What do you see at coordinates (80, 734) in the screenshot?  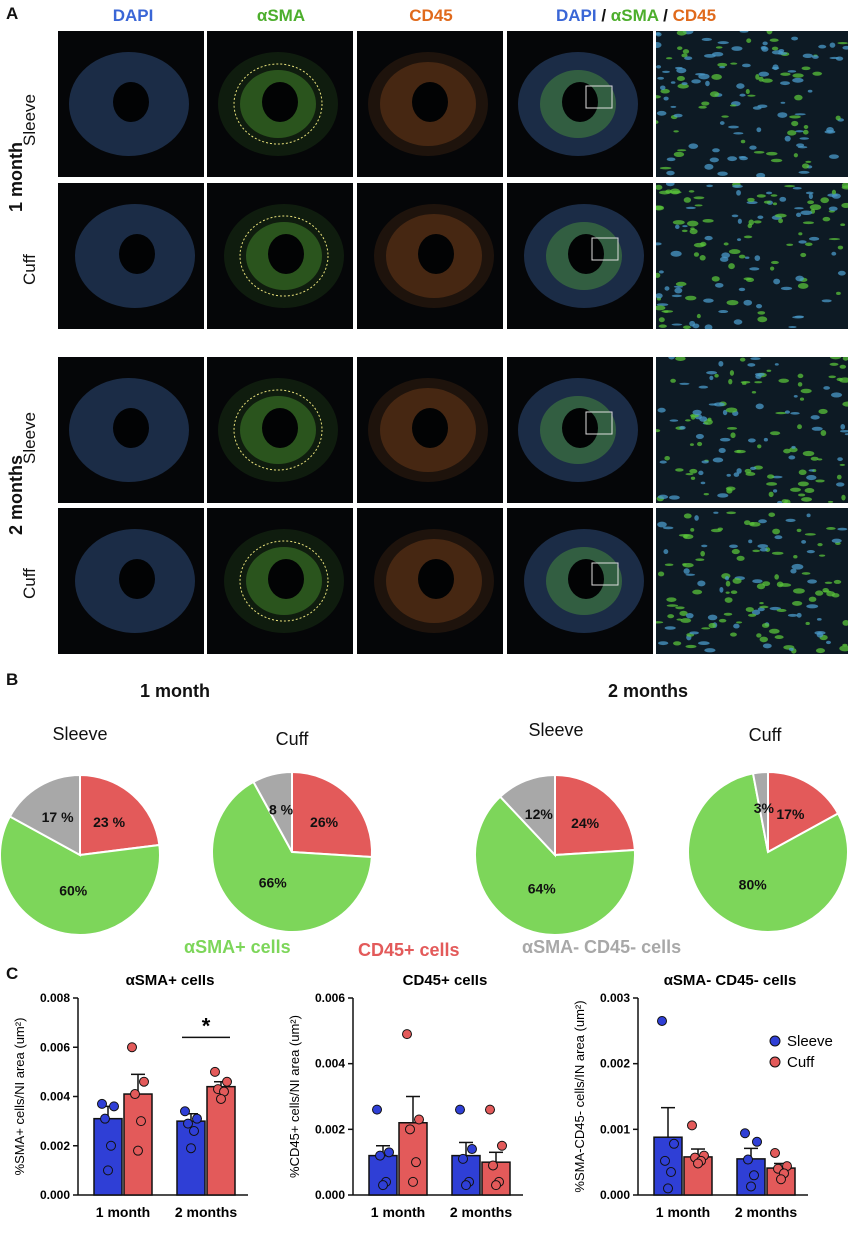 I see `pie-title-sleeve-1: Sleeve` at bounding box center [80, 734].